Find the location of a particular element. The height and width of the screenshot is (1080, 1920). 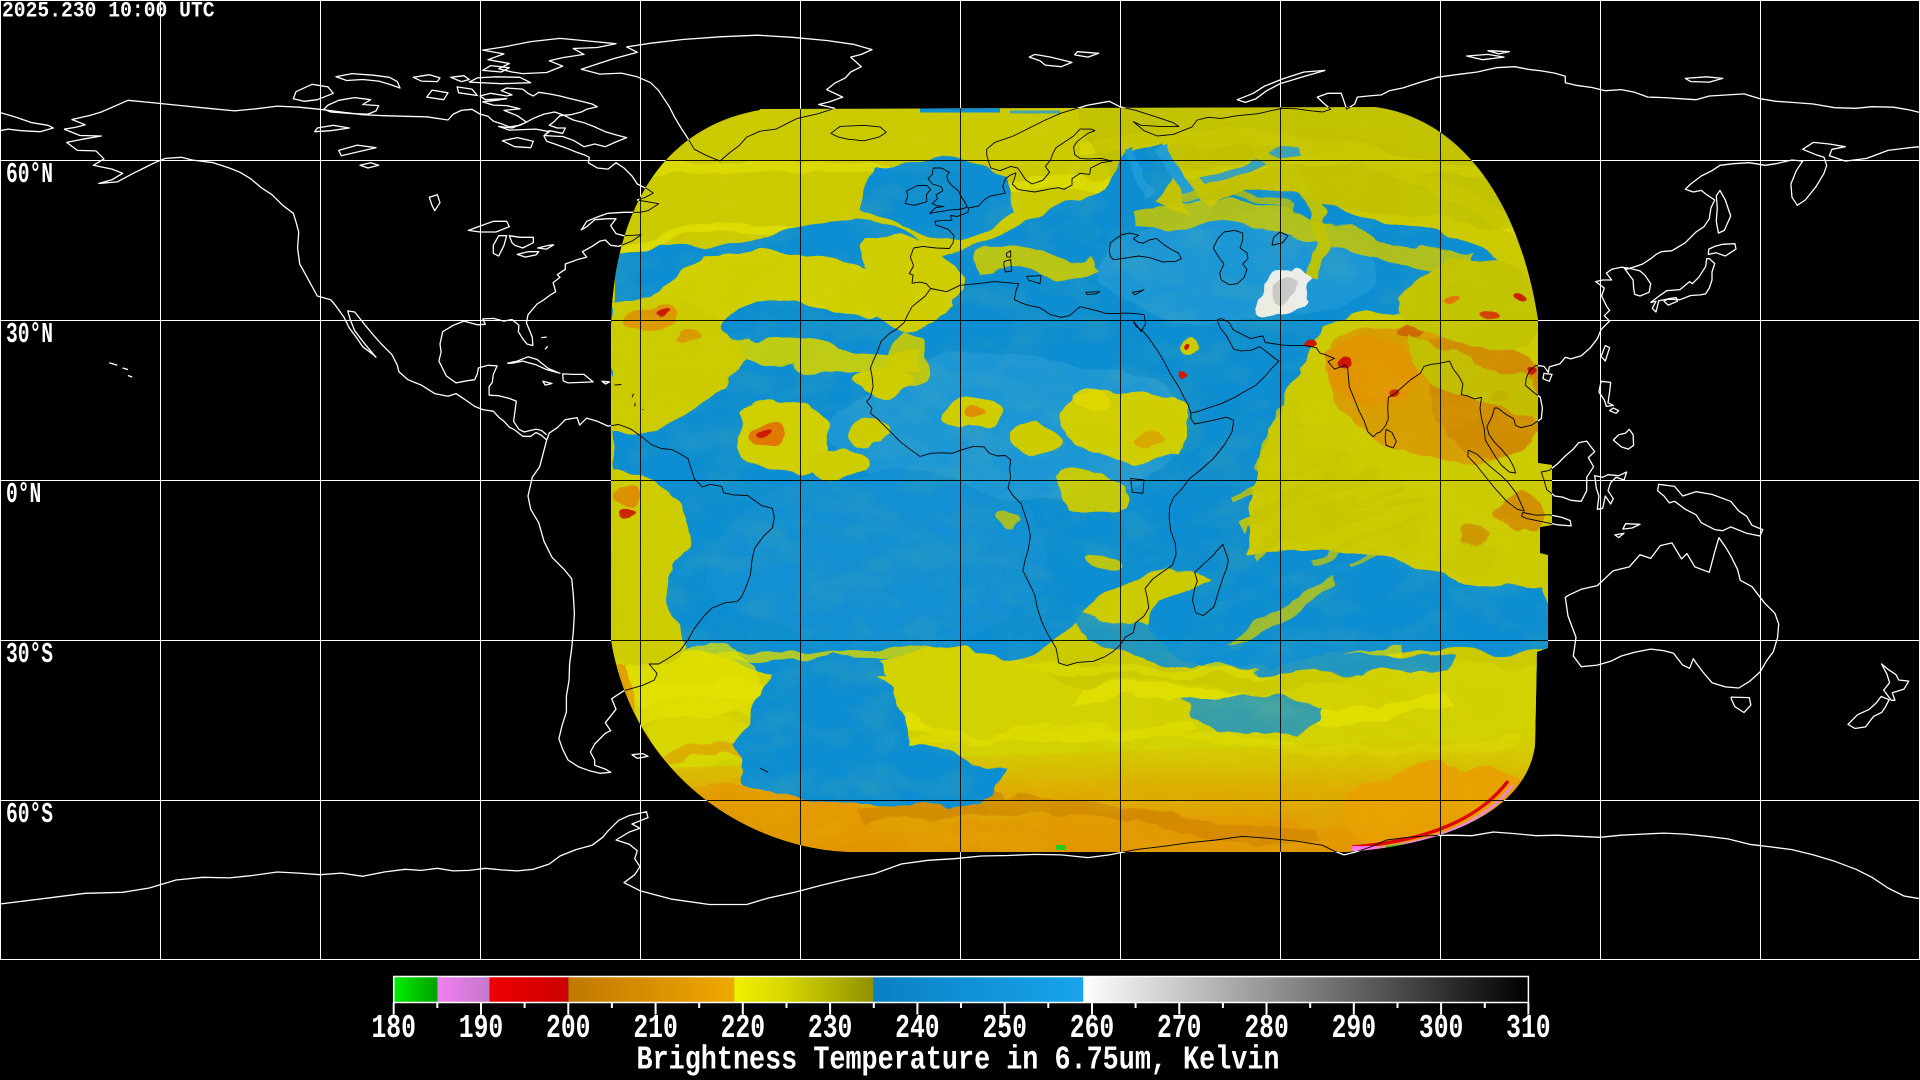

svg-text: 210 is located at coordinates (655, 1028).